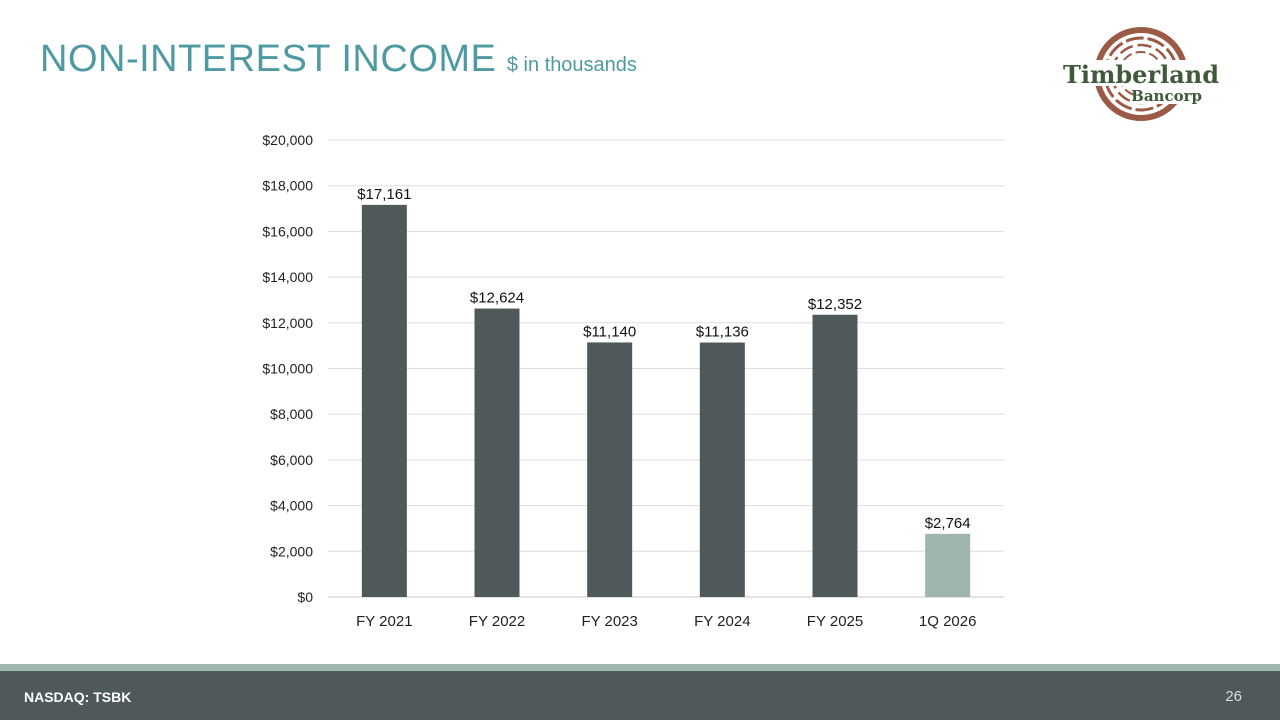 Image resolution: width=1280 pixels, height=720 pixels. Describe the element at coordinates (497, 298) in the screenshot. I see `bar-value-label: $12,624` at that location.